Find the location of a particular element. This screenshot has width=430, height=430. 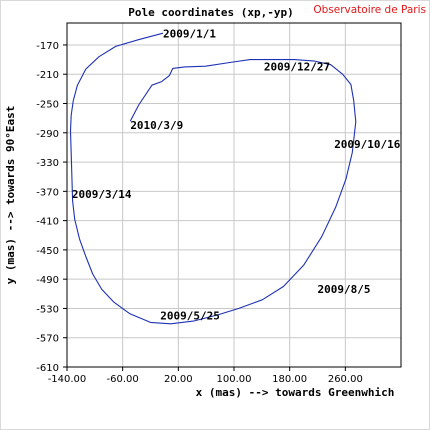

x-tick-label: 20.00 is located at coordinates (178, 379).